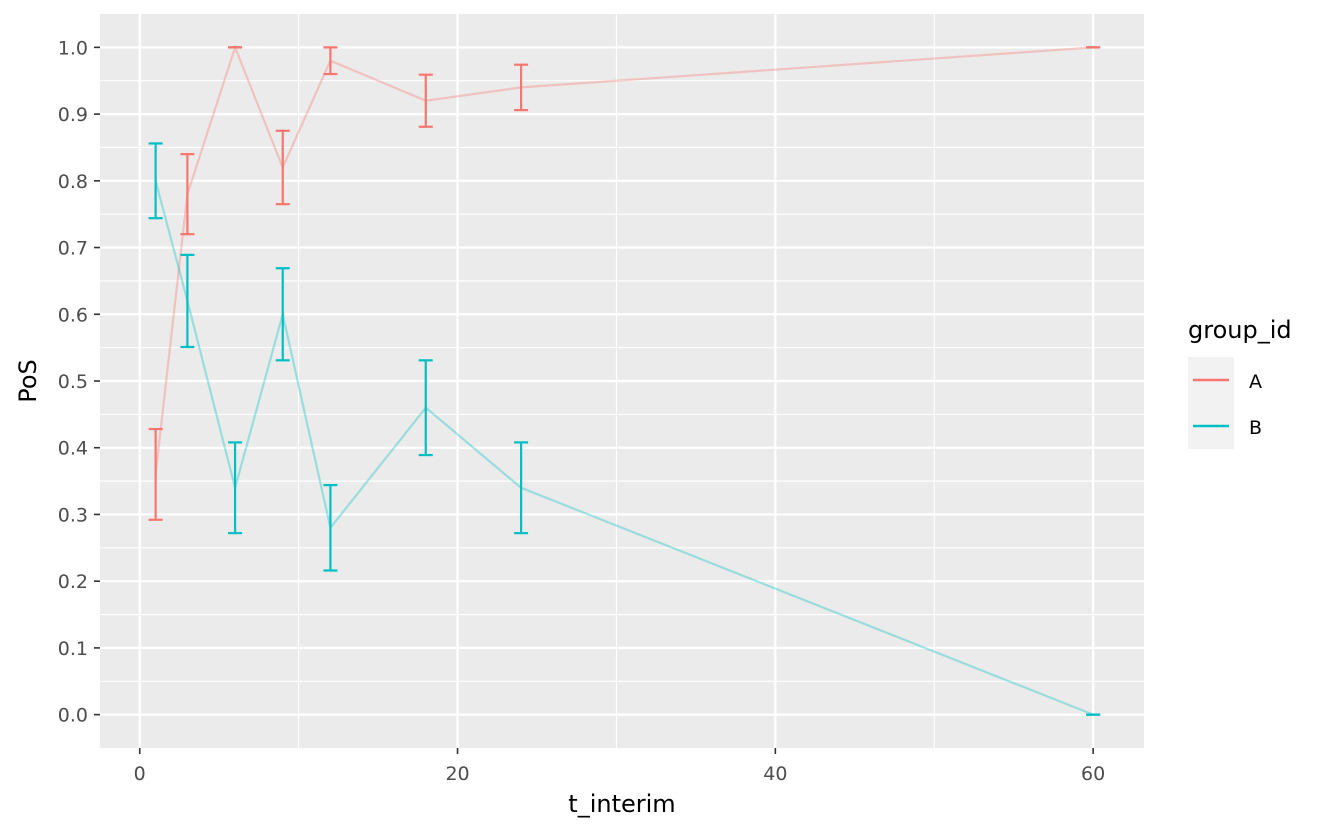 This screenshot has width=1344, height=834. Describe the element at coordinates (73, 582) in the screenshot. I see `y-tick-label: 0.2` at that location.